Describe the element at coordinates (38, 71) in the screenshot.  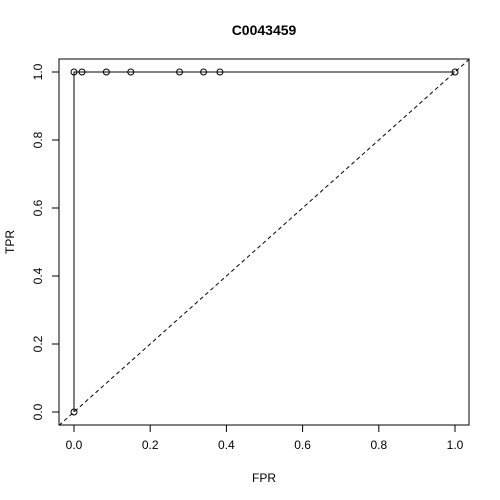
I see `y-tick-label: 1.0` at that location.